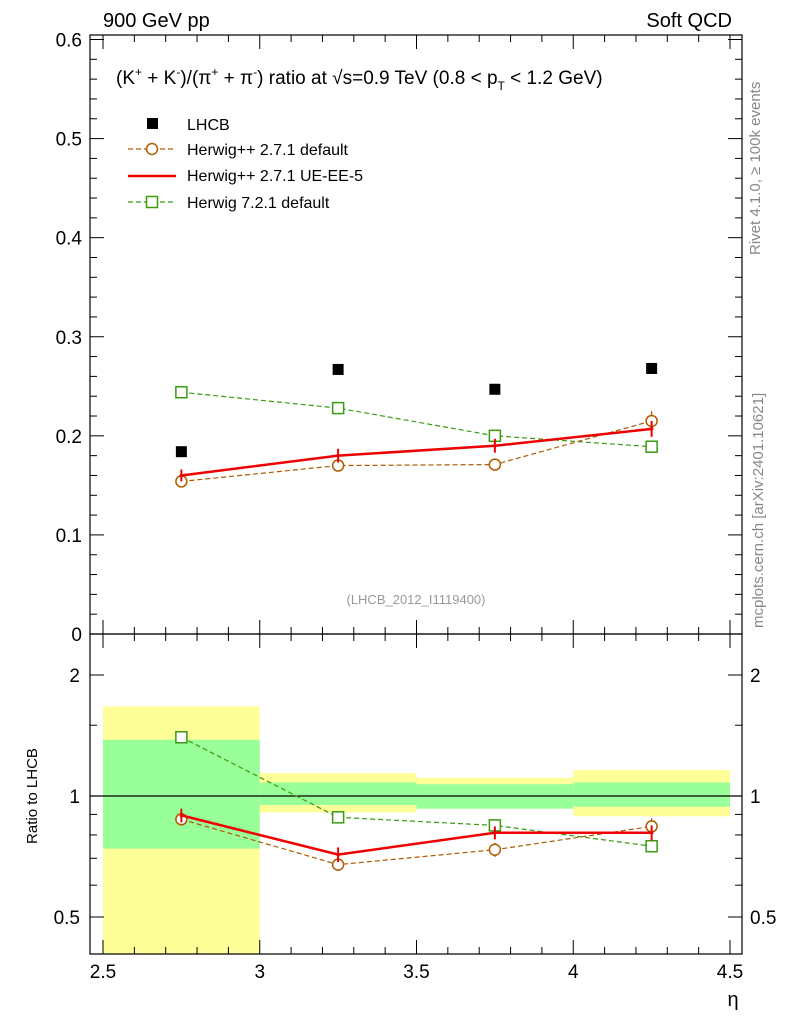  I want to click on header-left: 900 GeV pp, so click(156, 21).